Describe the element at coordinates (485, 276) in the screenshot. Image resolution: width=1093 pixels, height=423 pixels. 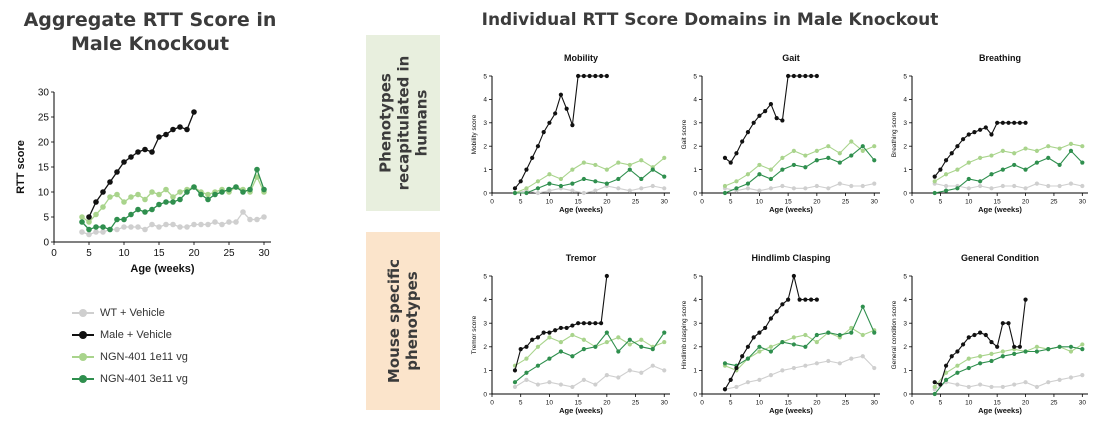
I see `y-tick-label: 5` at that location.